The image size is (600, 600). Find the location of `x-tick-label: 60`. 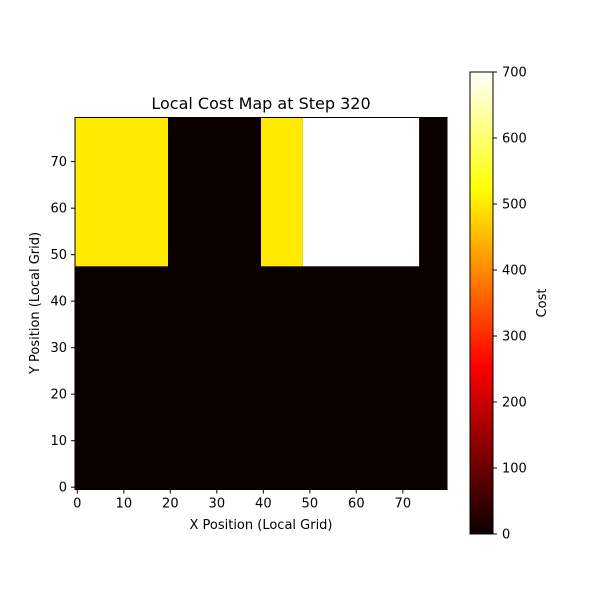

x-tick-label: 60 is located at coordinates (356, 504).